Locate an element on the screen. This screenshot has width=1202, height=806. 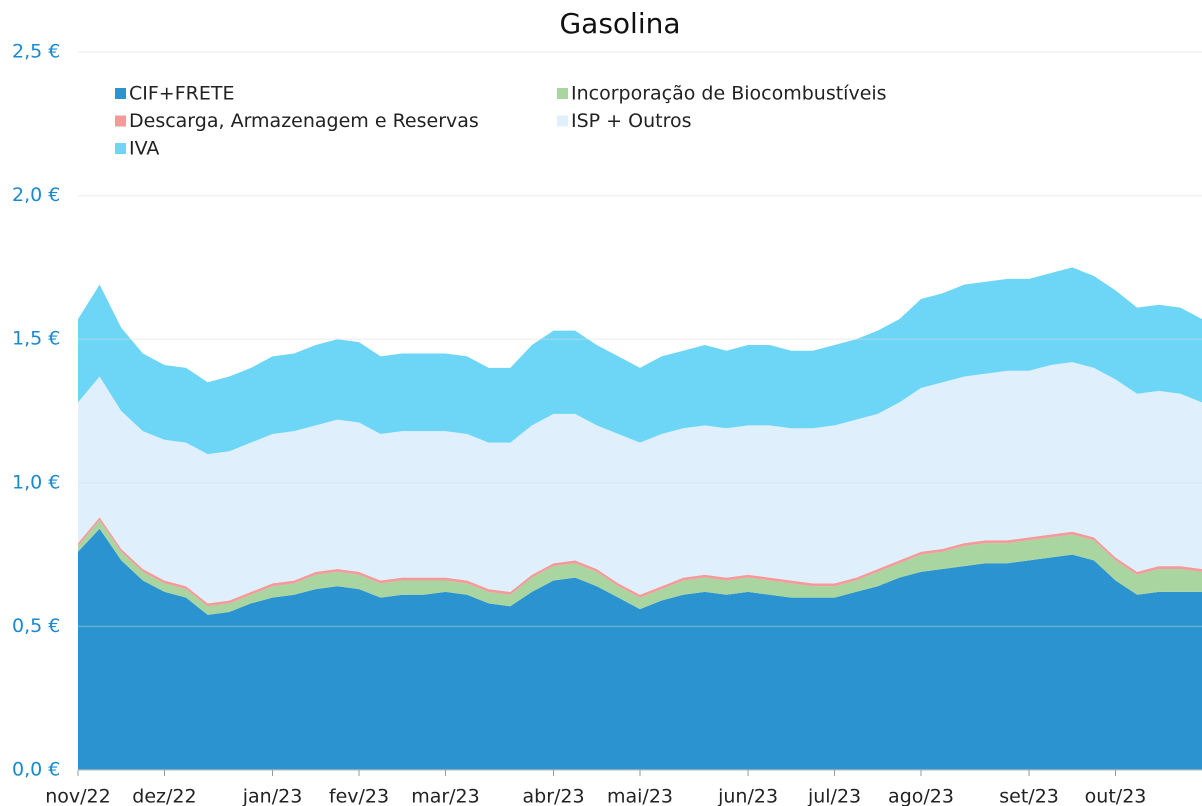
x-tick-label: dez/22 is located at coordinates (164, 796).